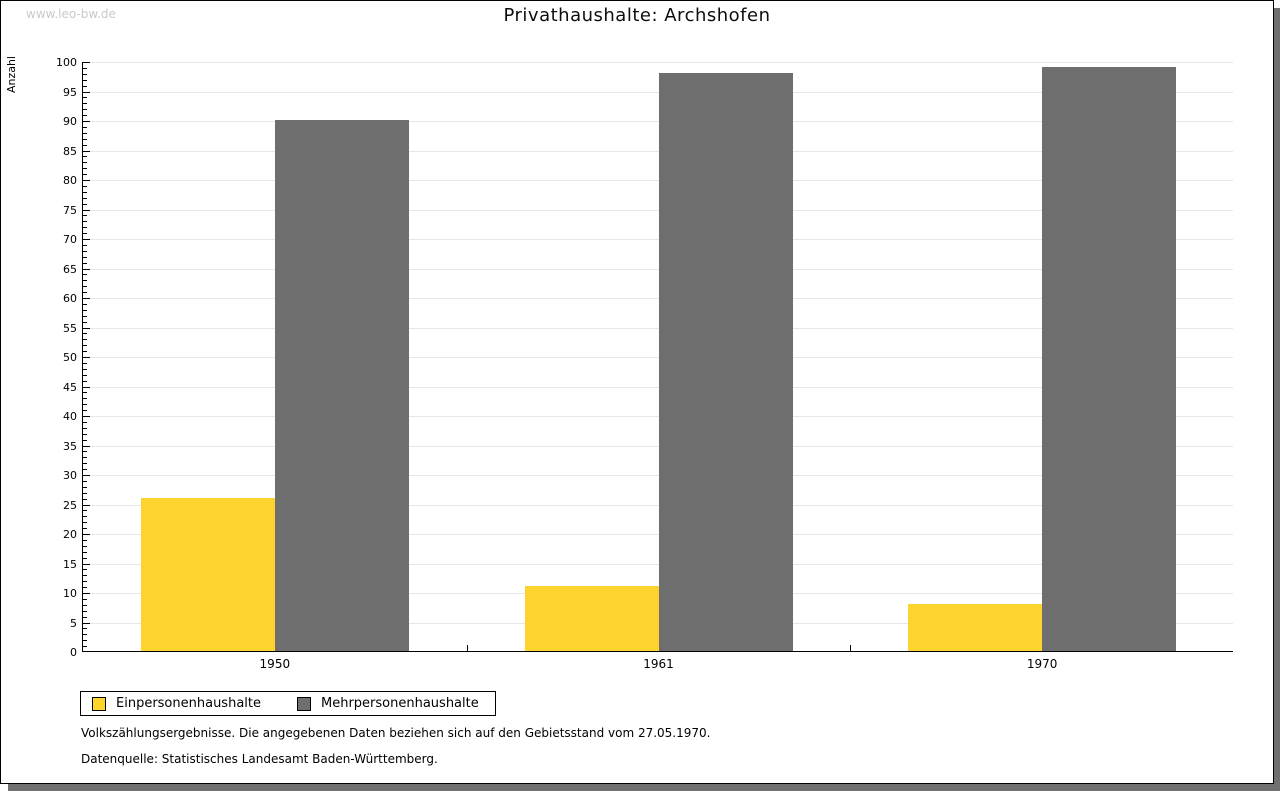 The width and height of the screenshot is (1280, 791). Describe the element at coordinates (70, 92) in the screenshot. I see `y-tick-label-95: 95` at that location.